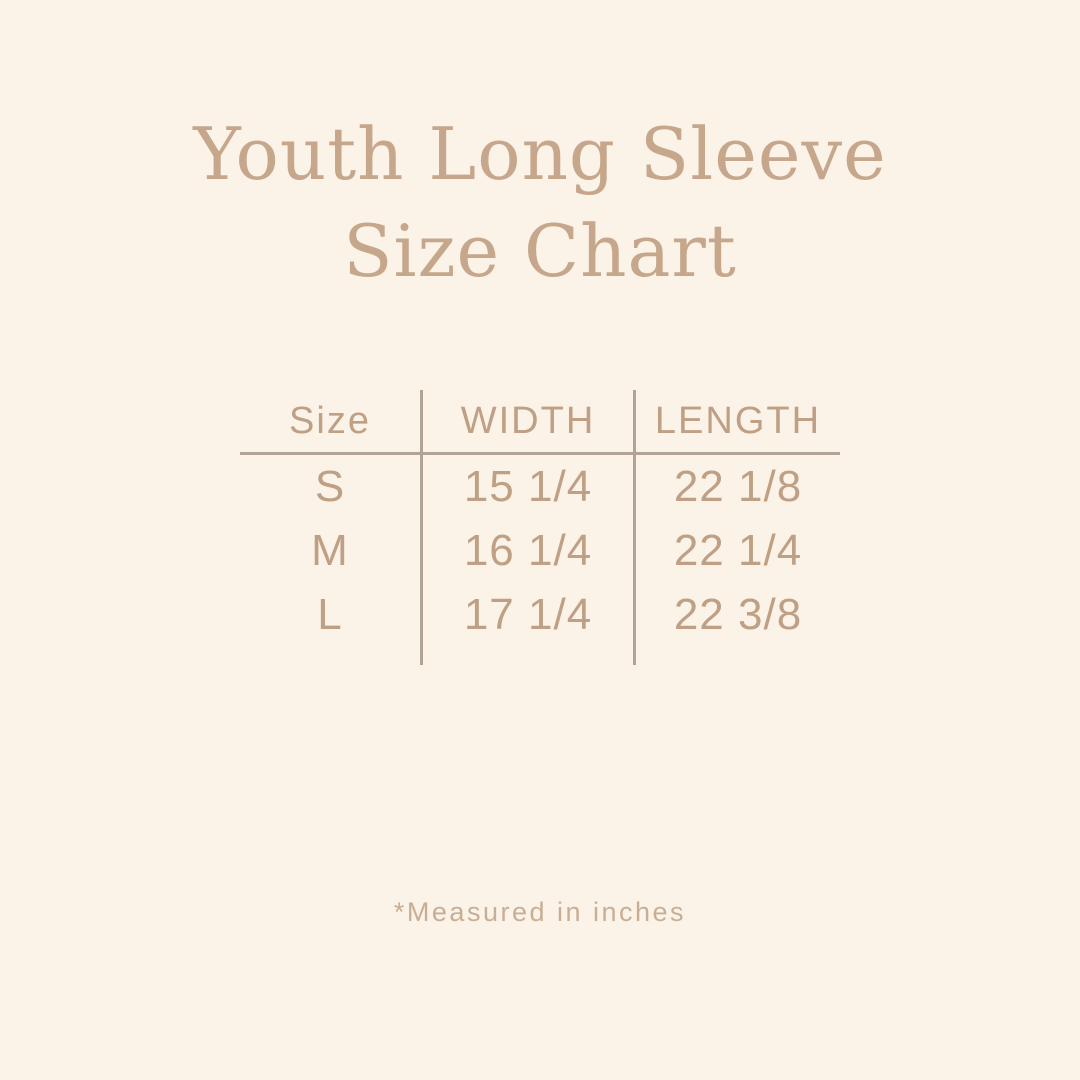 This screenshot has height=1080, width=1080. I want to click on length-value: 22 1/4, so click(738, 550).